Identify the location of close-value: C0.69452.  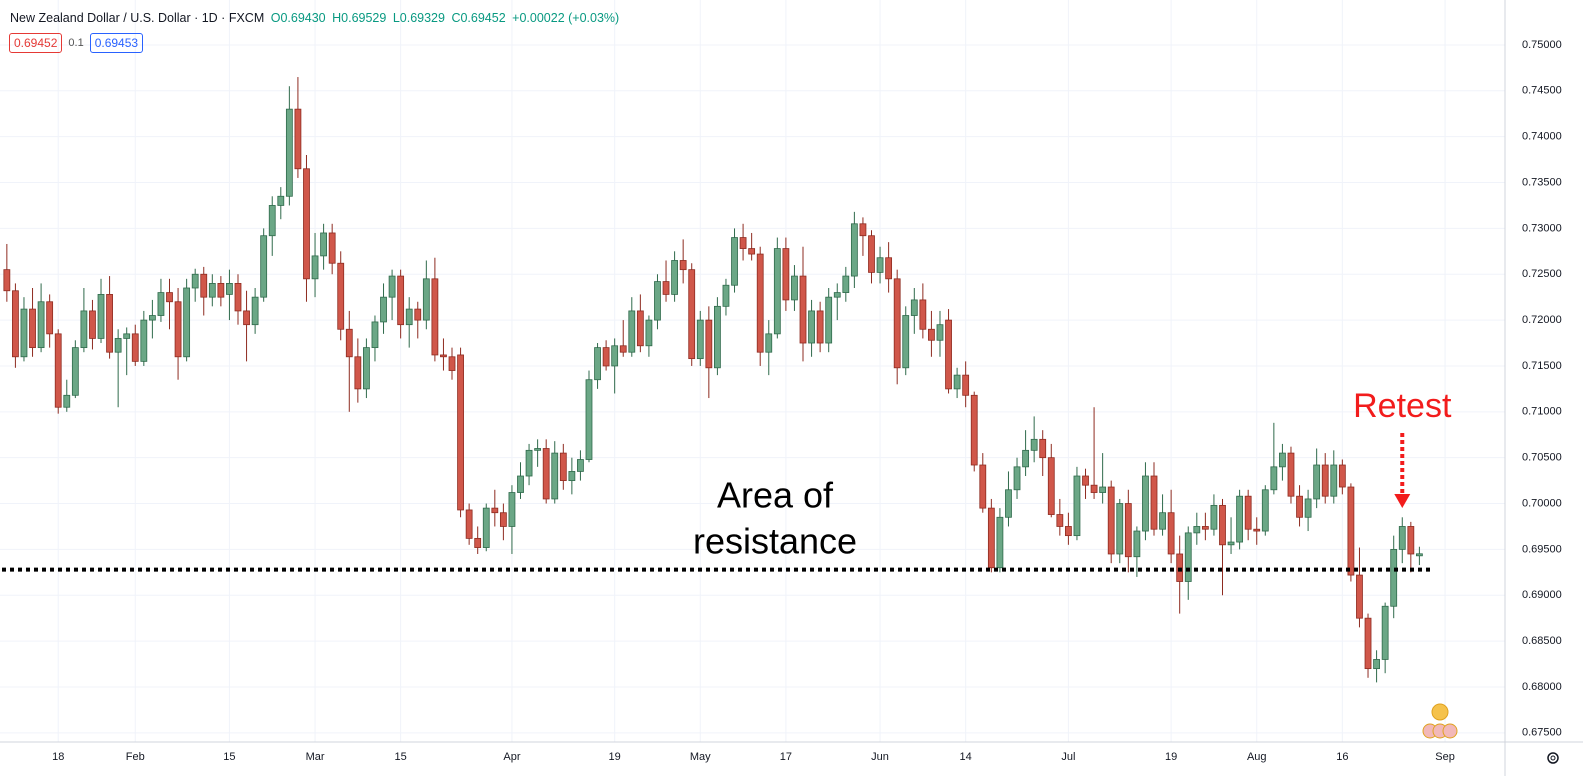
(478, 18).